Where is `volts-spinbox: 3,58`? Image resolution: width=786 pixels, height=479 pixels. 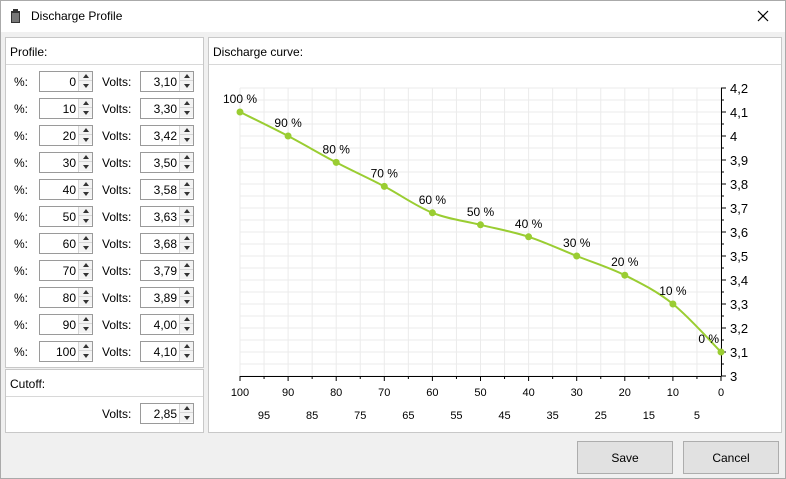 volts-spinbox: 3,58 is located at coordinates (167, 189).